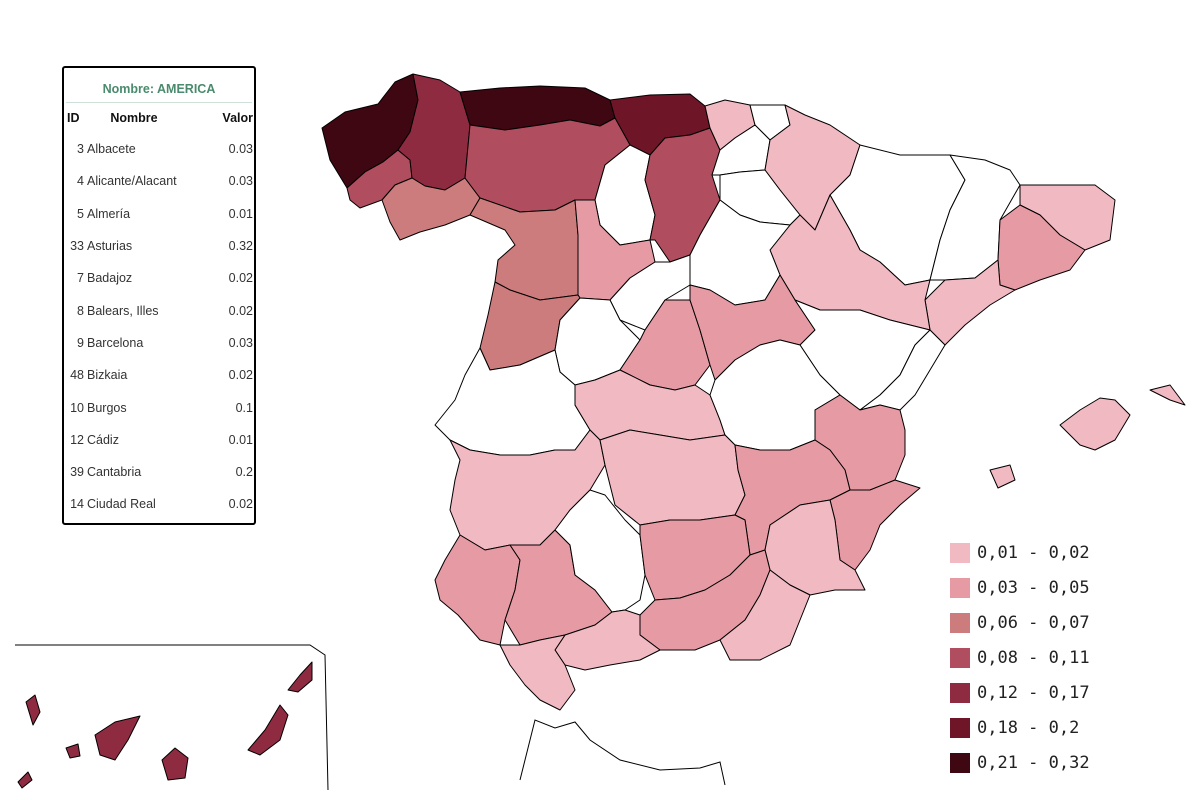 Image resolution: width=1200 pixels, height=800 pixels. What do you see at coordinates (33, 710) in the screenshot?
I see `province-canarias-la-palma` at bounding box center [33, 710].